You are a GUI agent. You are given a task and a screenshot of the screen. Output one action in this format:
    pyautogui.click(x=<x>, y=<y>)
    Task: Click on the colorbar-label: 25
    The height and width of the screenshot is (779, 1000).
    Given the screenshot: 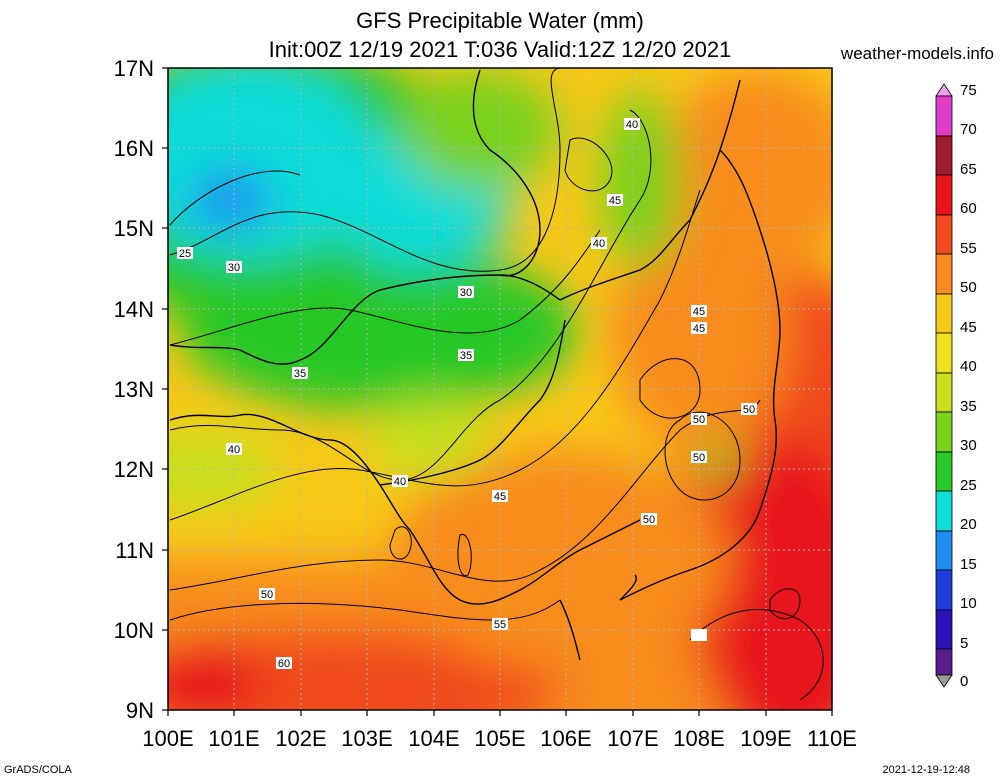 What is the action you would take?
    pyautogui.click(x=968, y=485)
    